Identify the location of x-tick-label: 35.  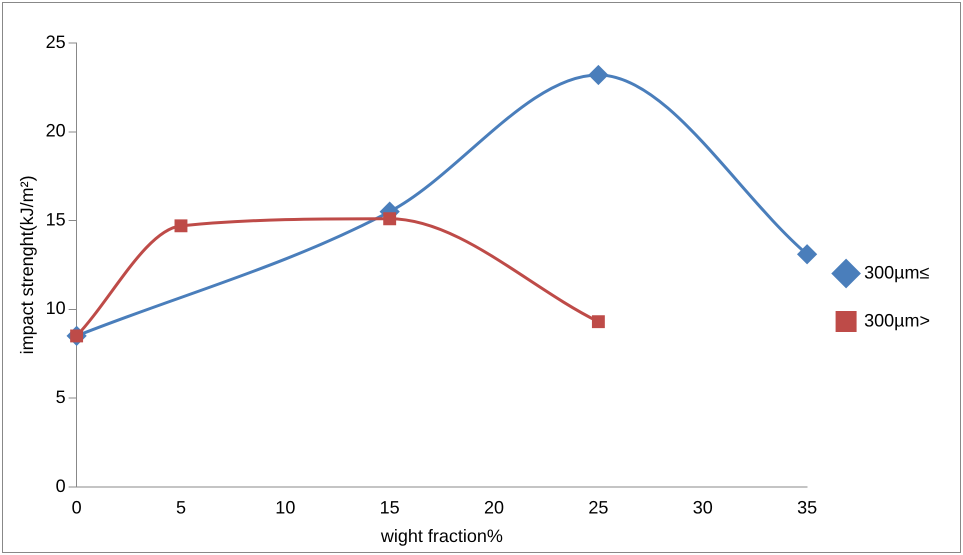
(807, 508).